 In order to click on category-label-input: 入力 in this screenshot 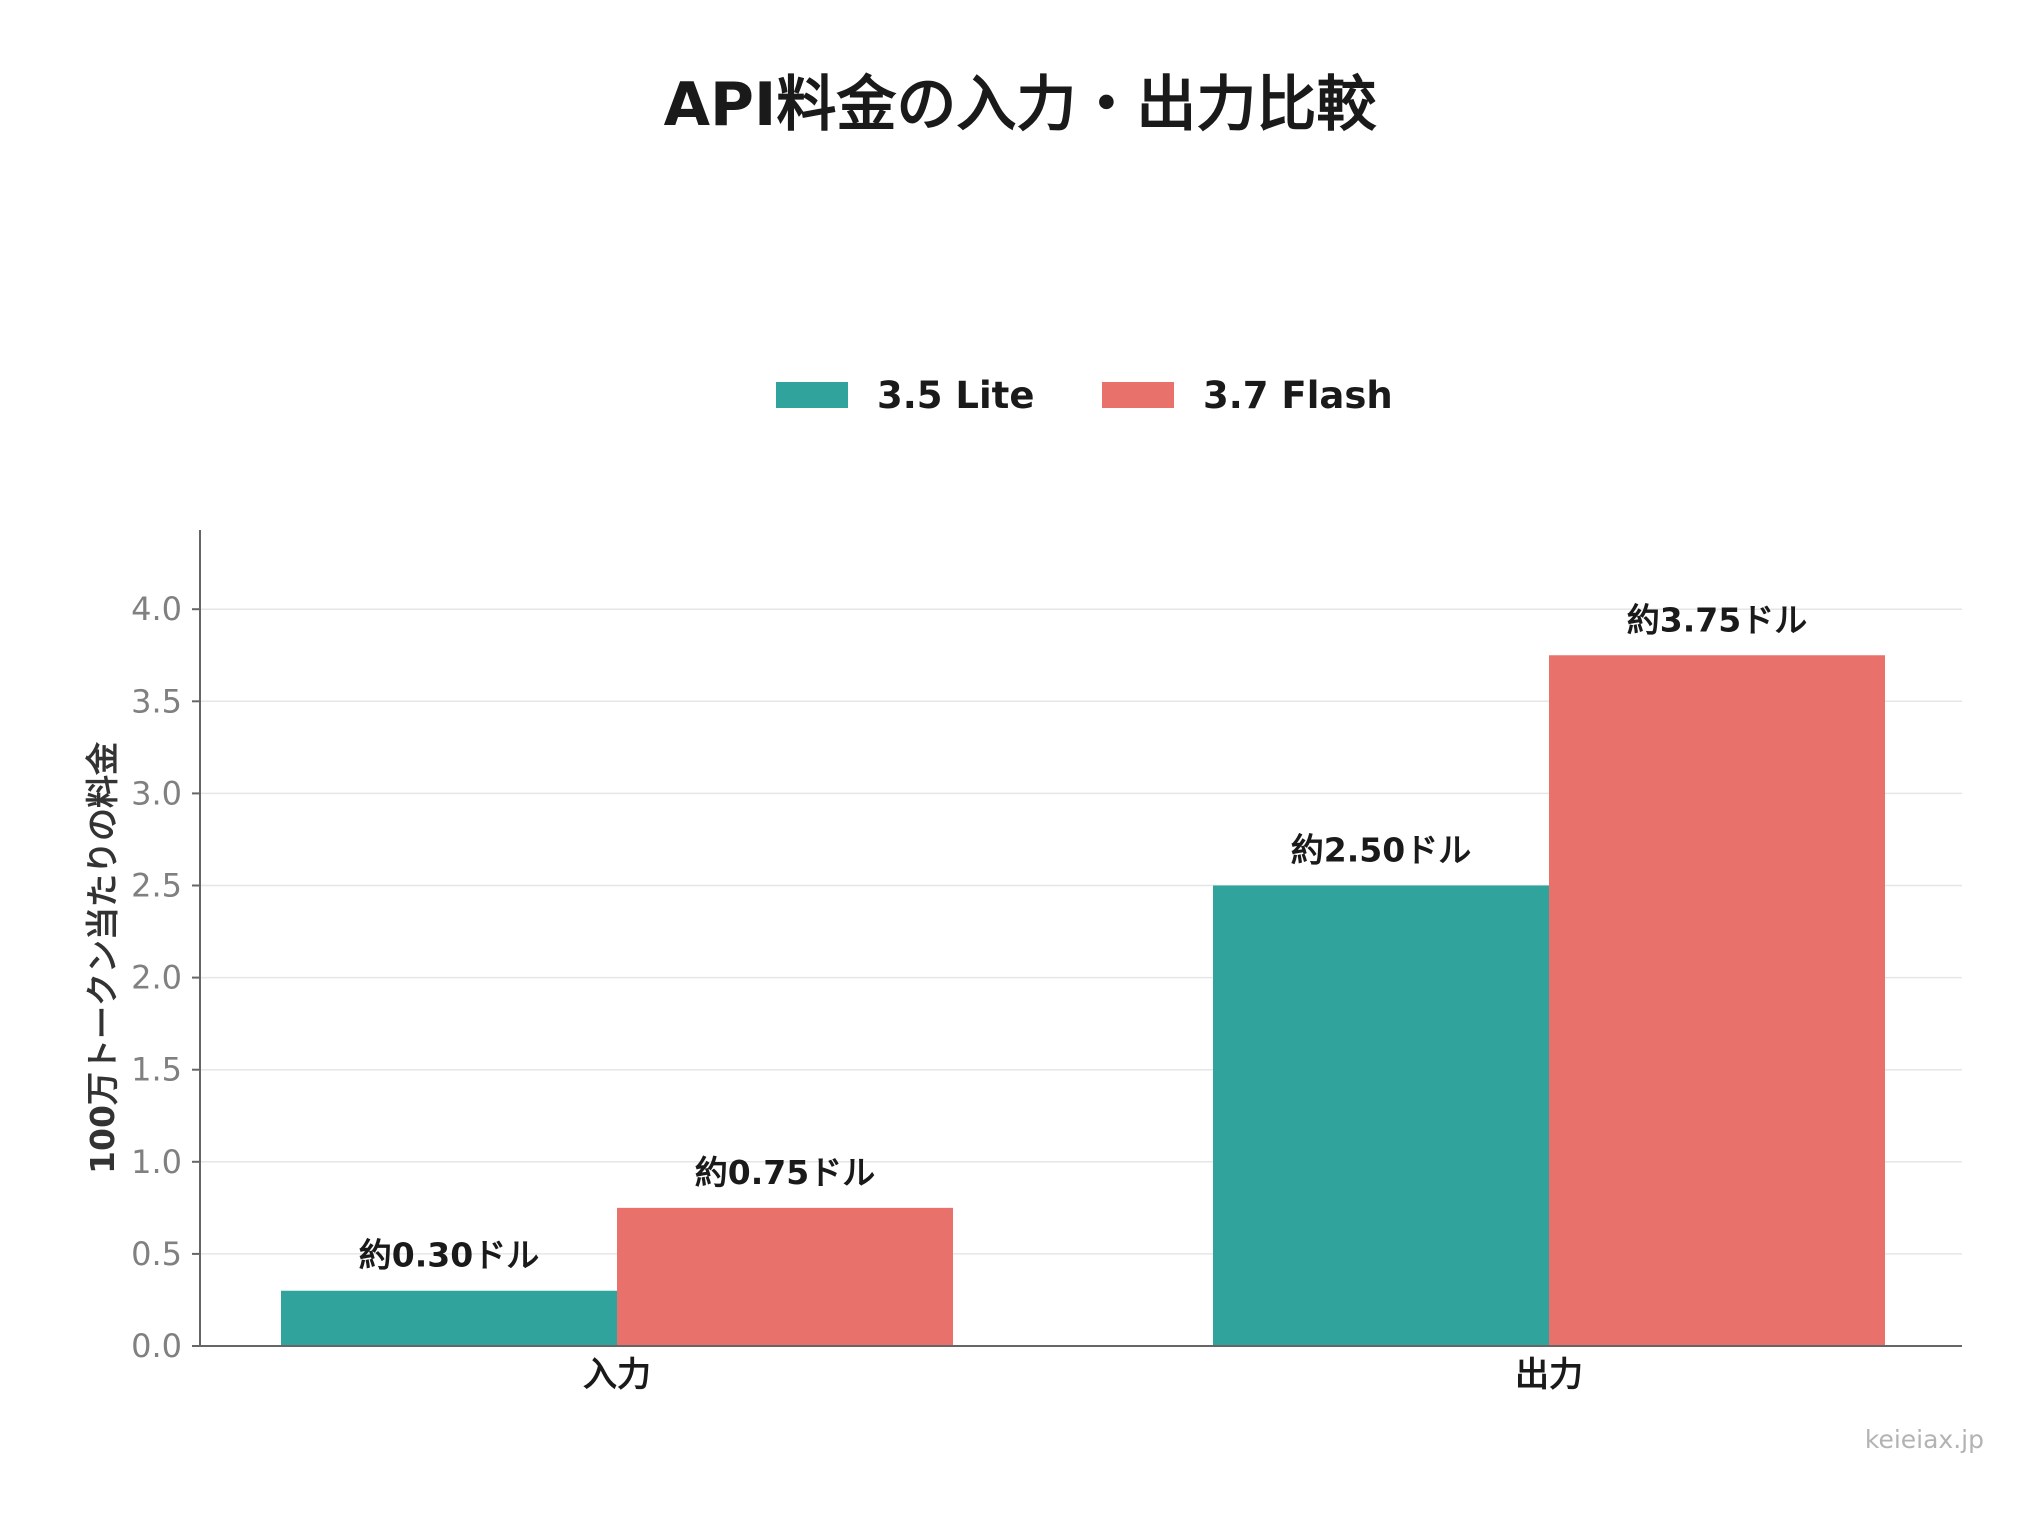, I will do `click(617, 1375)`.